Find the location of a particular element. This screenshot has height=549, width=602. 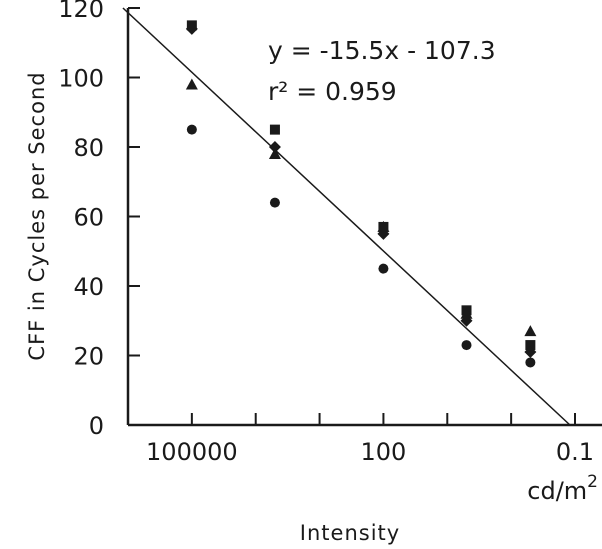

y-tick-label: 20 is located at coordinates (88, 357).